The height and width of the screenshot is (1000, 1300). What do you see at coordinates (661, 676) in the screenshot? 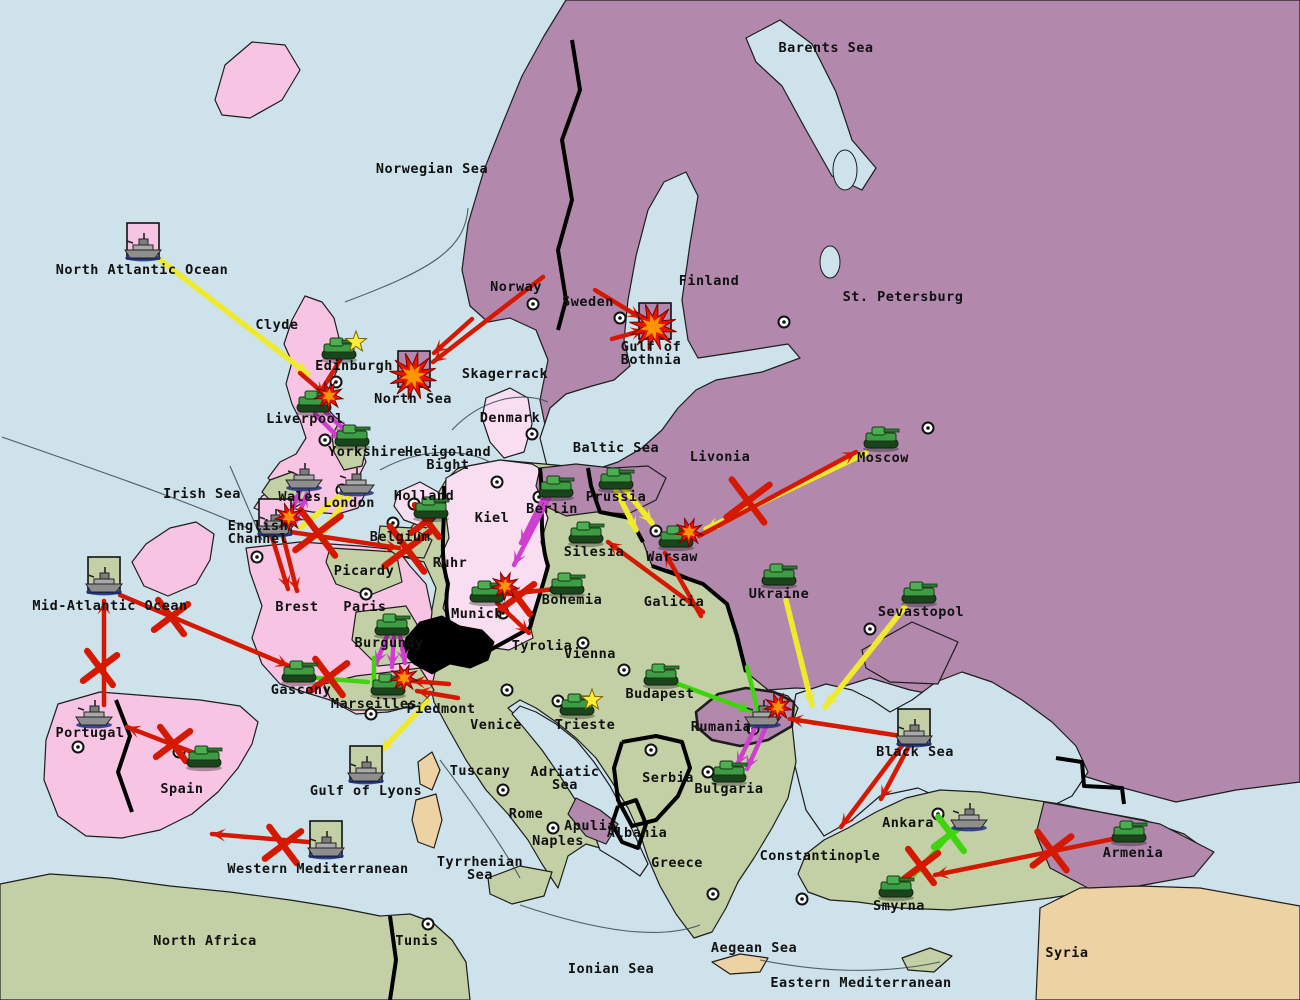
I see `army-budapest` at bounding box center [661, 676].